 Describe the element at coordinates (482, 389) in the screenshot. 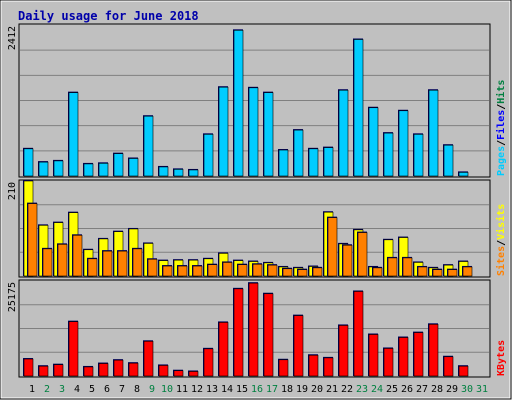

I see `day-label-31: 31` at that location.